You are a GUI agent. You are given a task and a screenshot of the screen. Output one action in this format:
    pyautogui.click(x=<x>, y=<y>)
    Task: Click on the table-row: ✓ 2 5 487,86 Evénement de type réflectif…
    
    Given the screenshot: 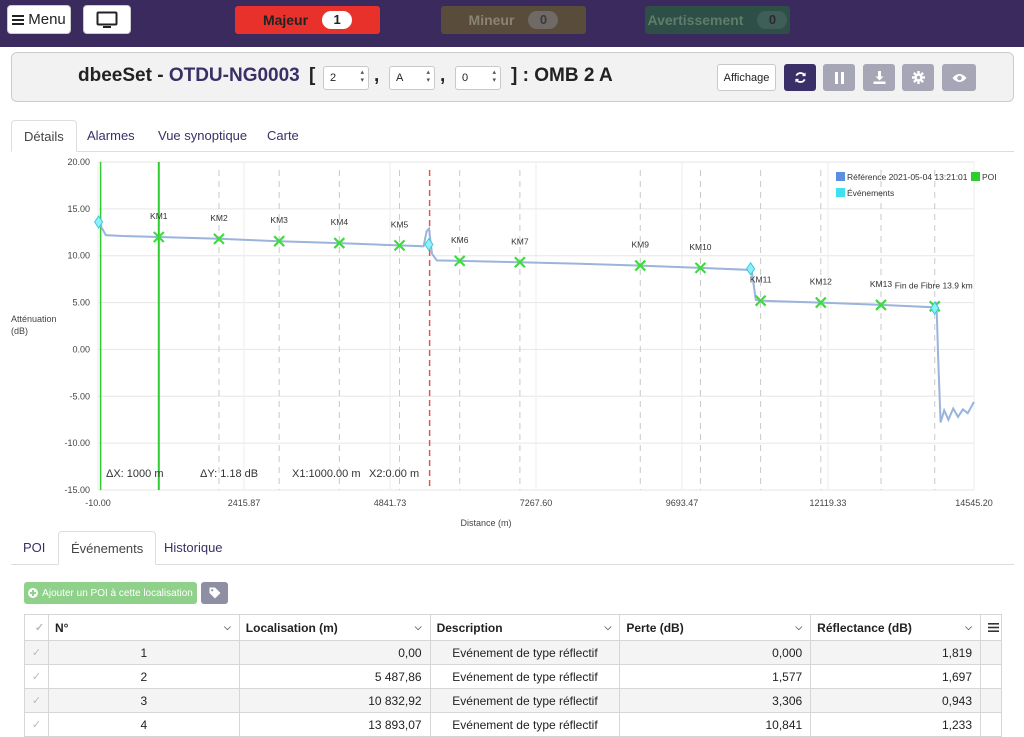 What is the action you would take?
    pyautogui.click(x=513, y=677)
    